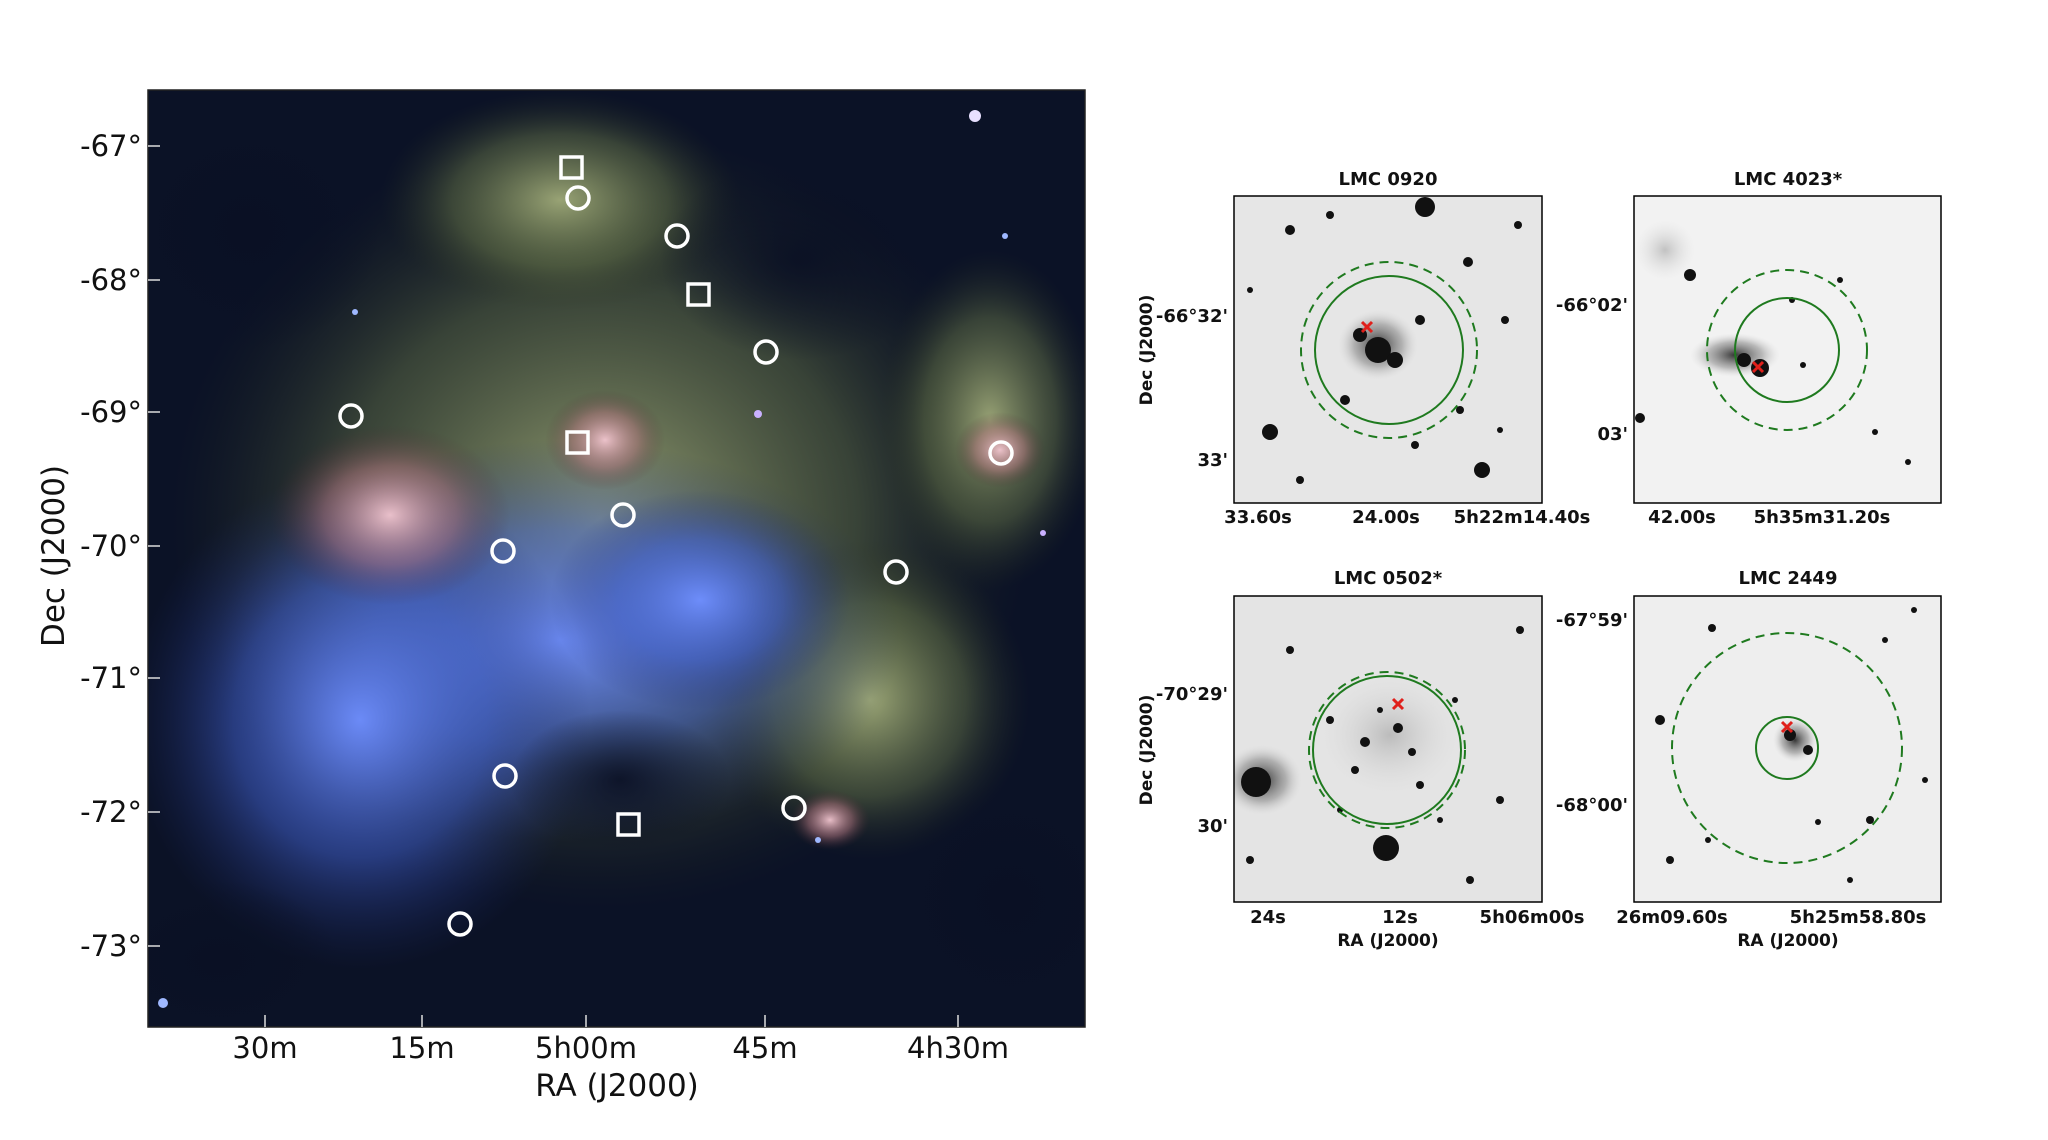 Image resolution: width=2048 pixels, height=1140 pixels. I want to click on x-tick-label: 5h25m58.80s, so click(1858, 917).